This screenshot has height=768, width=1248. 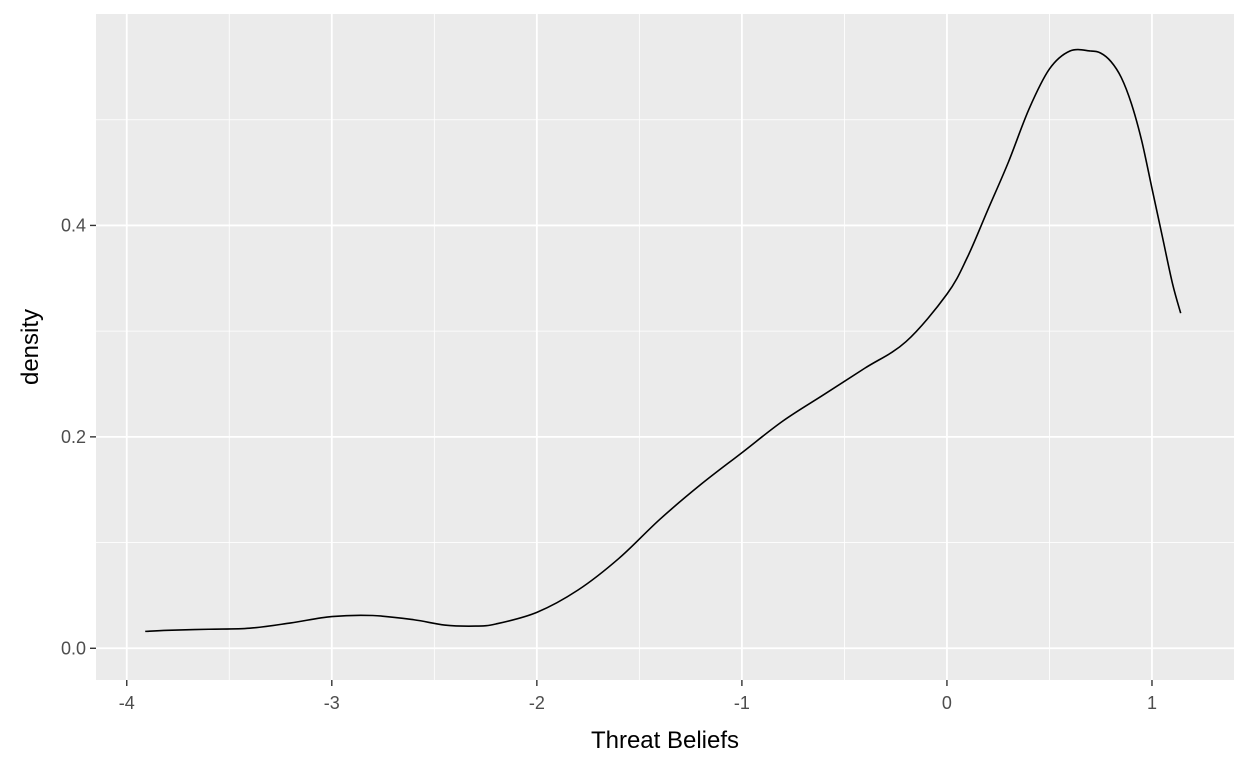 What do you see at coordinates (73, 225) in the screenshot?
I see `y-tick-label: 0.4` at bounding box center [73, 225].